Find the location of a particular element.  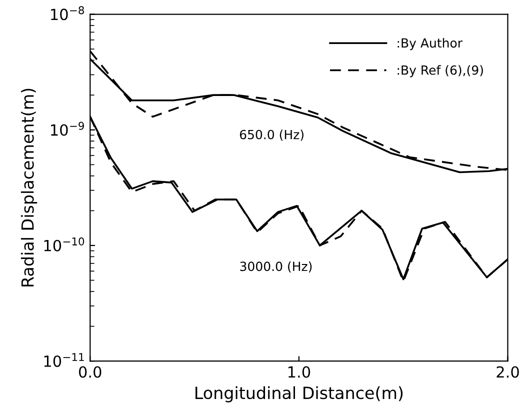

annotation: 3000.0 (Hz) is located at coordinates (276, 267).